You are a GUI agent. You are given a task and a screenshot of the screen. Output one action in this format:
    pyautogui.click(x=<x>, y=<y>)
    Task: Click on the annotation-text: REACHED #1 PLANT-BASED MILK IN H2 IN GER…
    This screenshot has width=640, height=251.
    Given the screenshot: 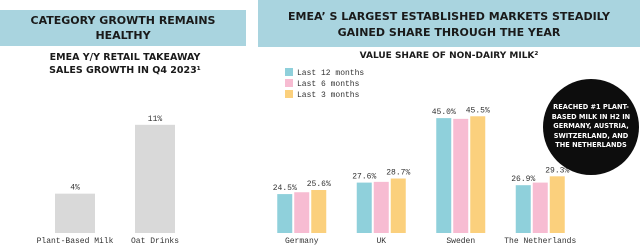 What is the action you would take?
    pyautogui.click(x=591, y=126)
    